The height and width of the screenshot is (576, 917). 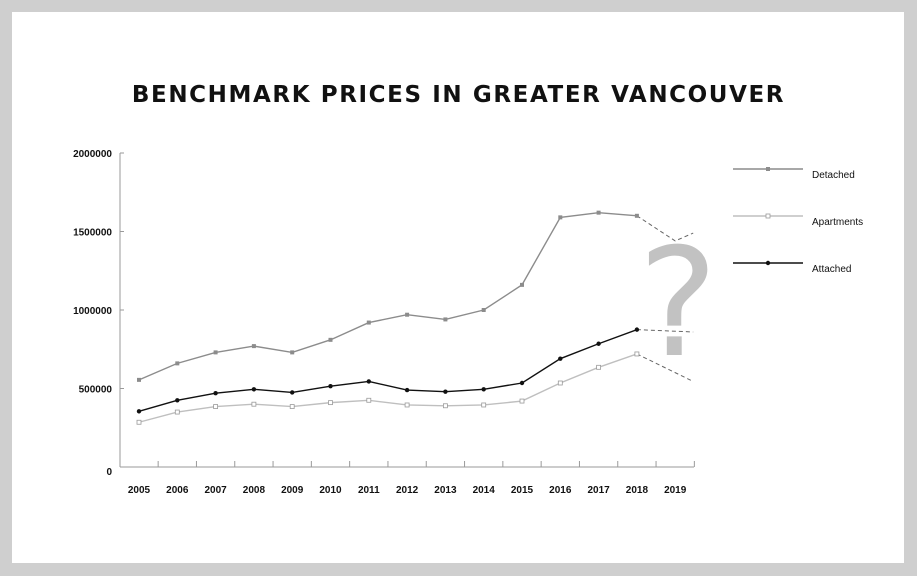 What do you see at coordinates (792, 267) in the screenshot?
I see `legend-item-attached: Attached` at bounding box center [792, 267].